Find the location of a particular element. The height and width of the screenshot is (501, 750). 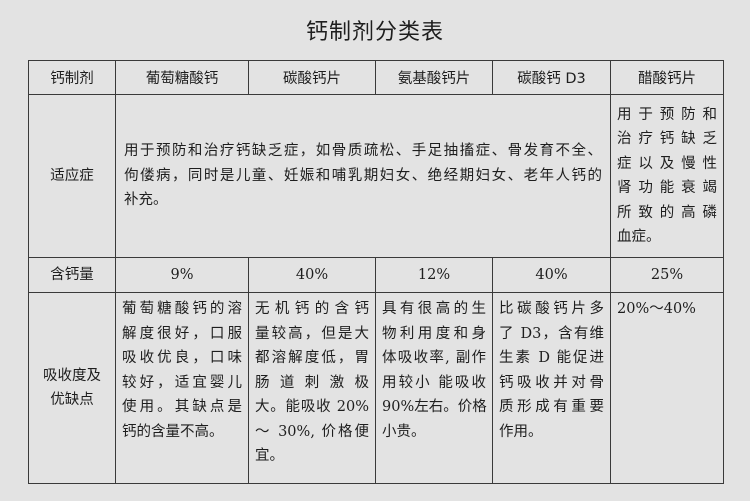

header-cell: 葡萄糖酸钙 is located at coordinates (182, 77).